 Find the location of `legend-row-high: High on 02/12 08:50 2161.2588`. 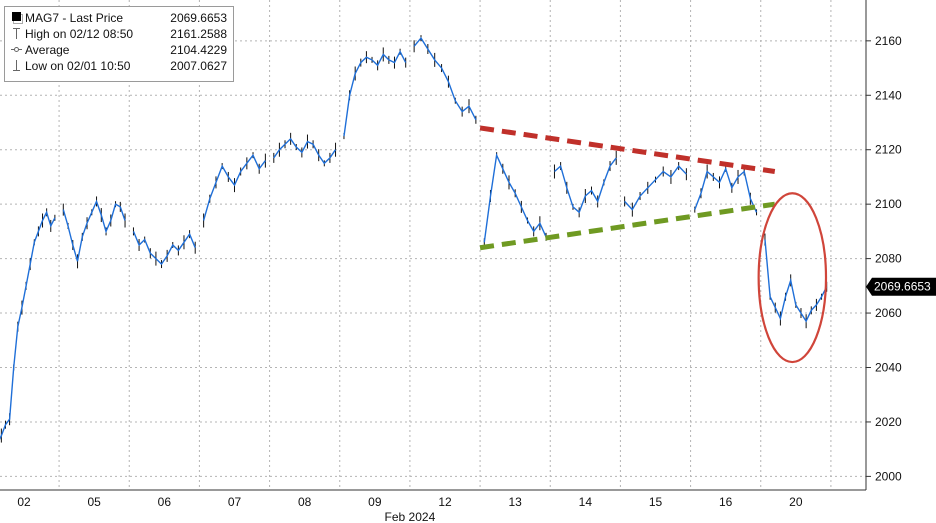

legend-row-high: High on 02/12 08:50 2161.2588 is located at coordinates (119, 34).